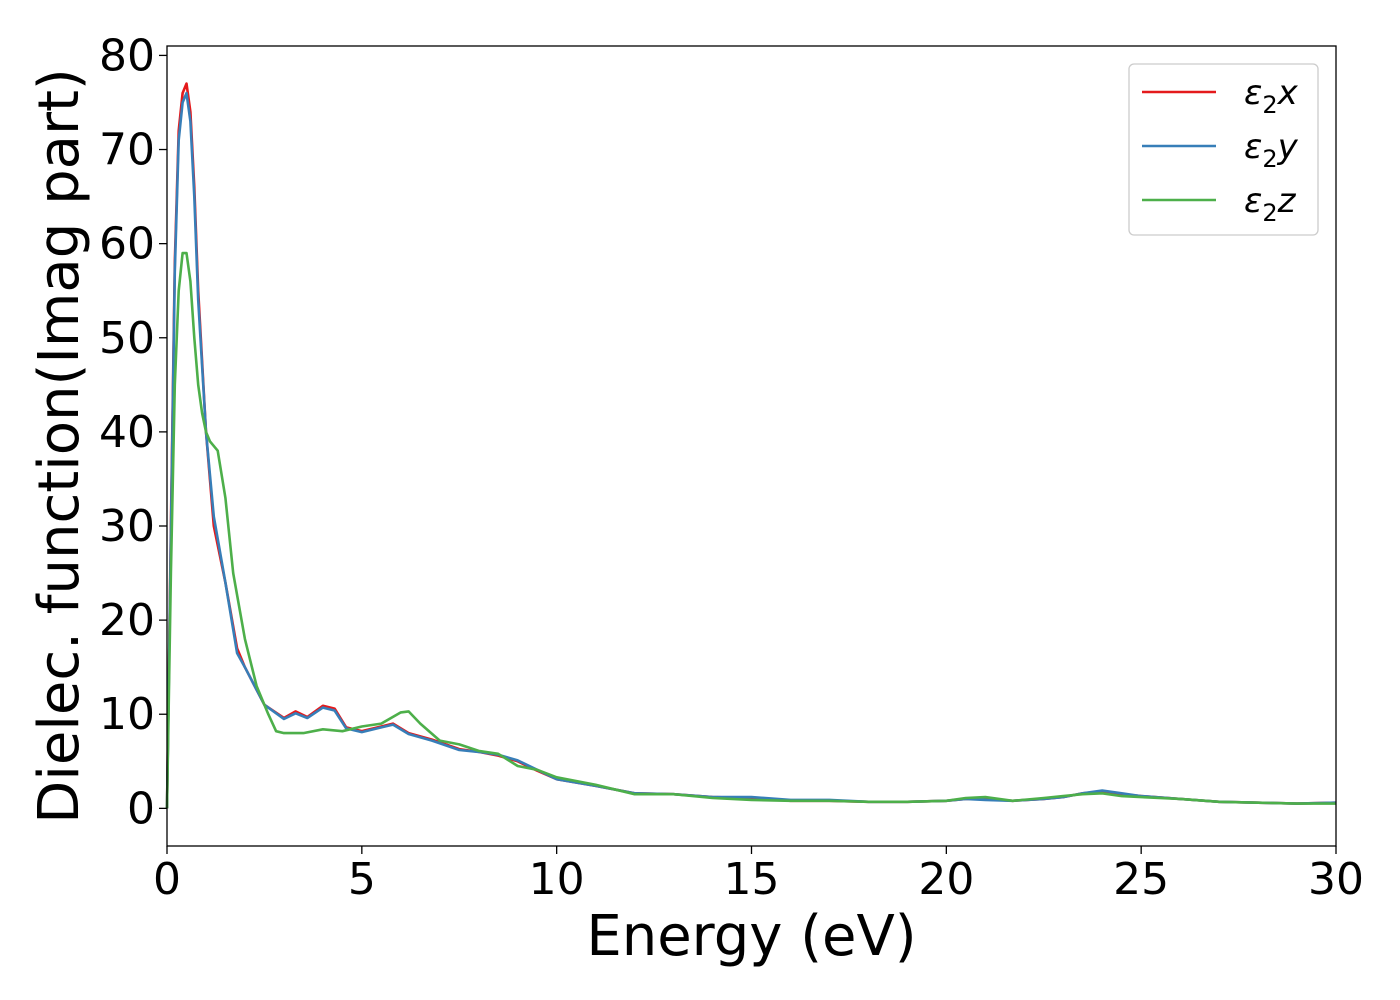 Image resolution: width=1400 pixels, height=1000 pixels. I want to click on y-axis-ticks: 0 10 20 30 40 50 60 70 80, so click(133, 432).